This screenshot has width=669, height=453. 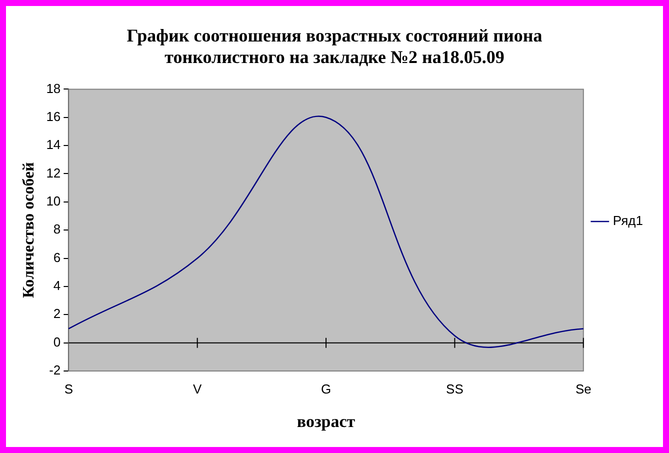 What do you see at coordinates (53, 144) in the screenshot?
I see `y-tick-label: 14` at bounding box center [53, 144].